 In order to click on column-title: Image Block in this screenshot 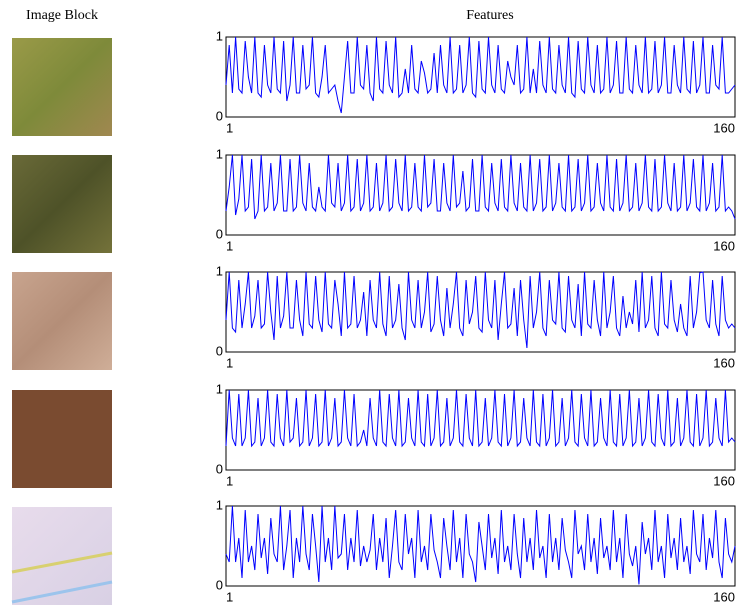, I will do `click(62, 15)`.